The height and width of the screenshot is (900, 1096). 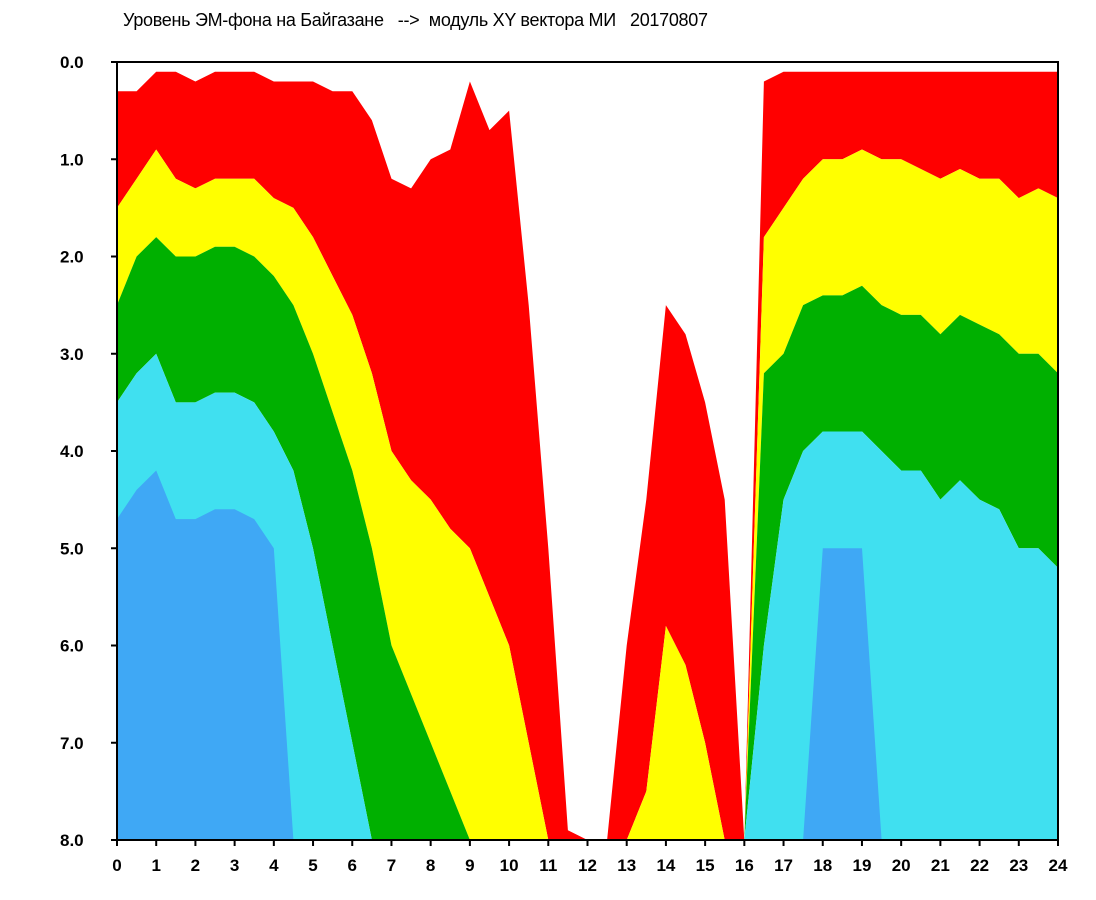 I want to click on y-tick-label: 6.0, so click(x=72, y=646).